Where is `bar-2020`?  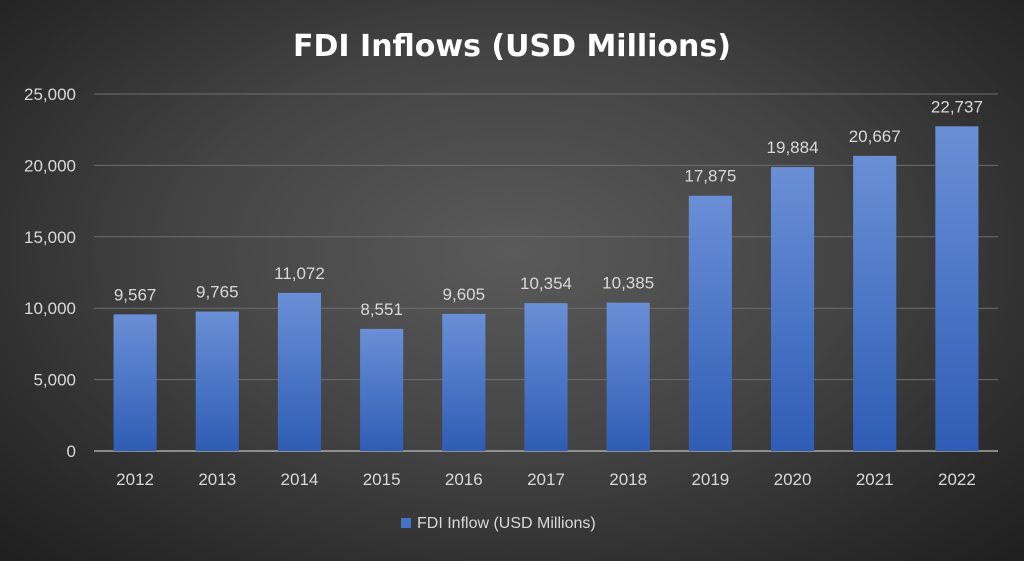
bar-2020 is located at coordinates (792, 309).